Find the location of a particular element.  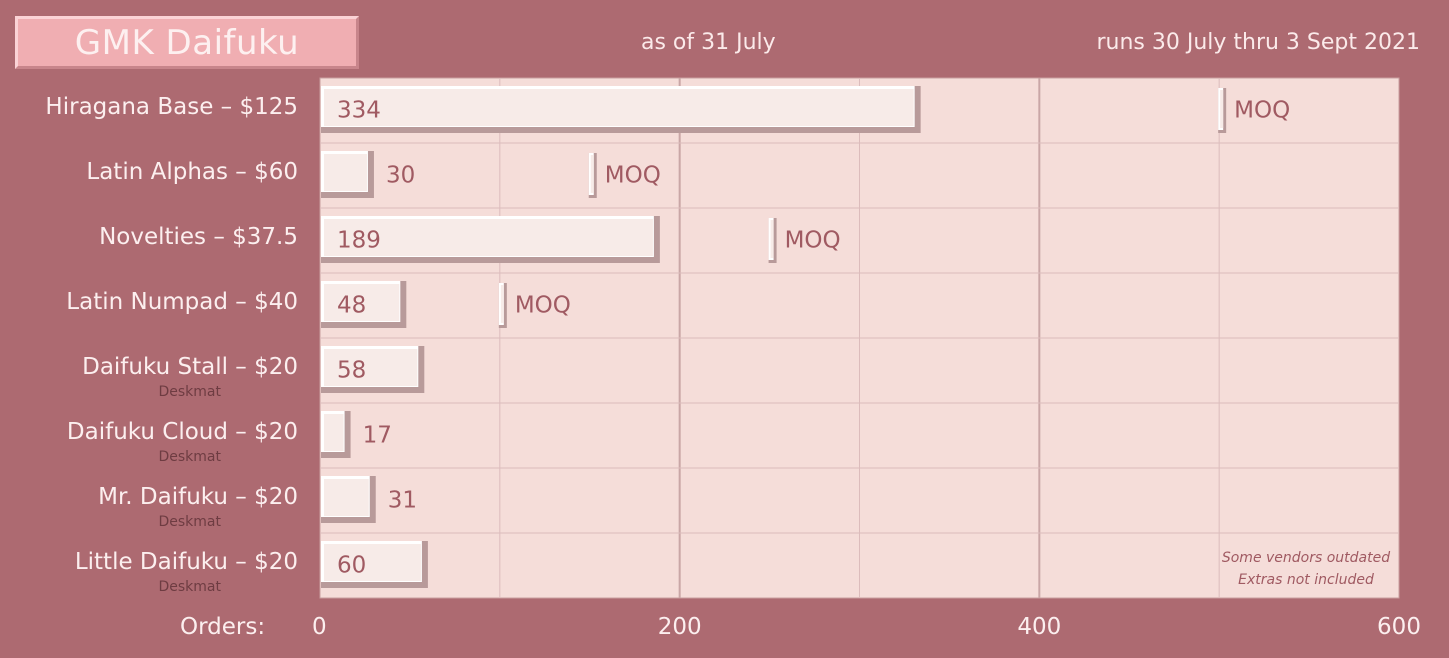

value-label: 334 is located at coordinates (359, 111).